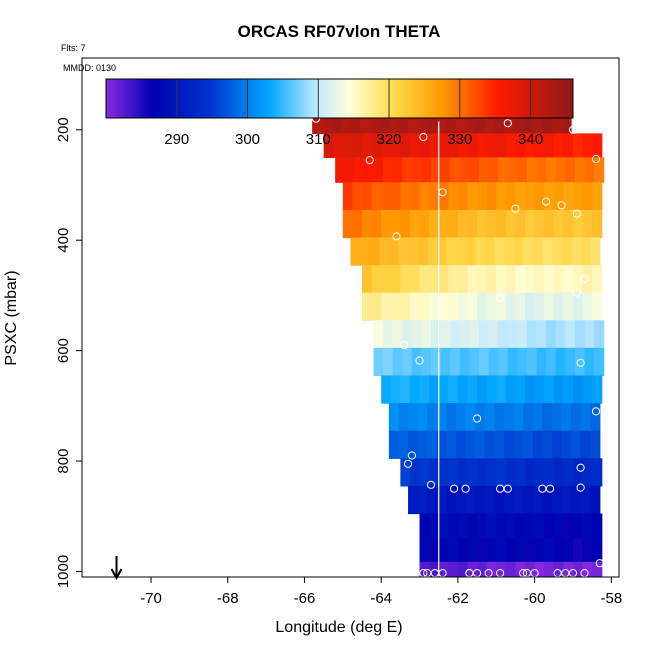 Image resolution: width=650 pixels, height=650 pixels. Describe the element at coordinates (63, 461) in the screenshot. I see `y-tick-label: 800` at that location.